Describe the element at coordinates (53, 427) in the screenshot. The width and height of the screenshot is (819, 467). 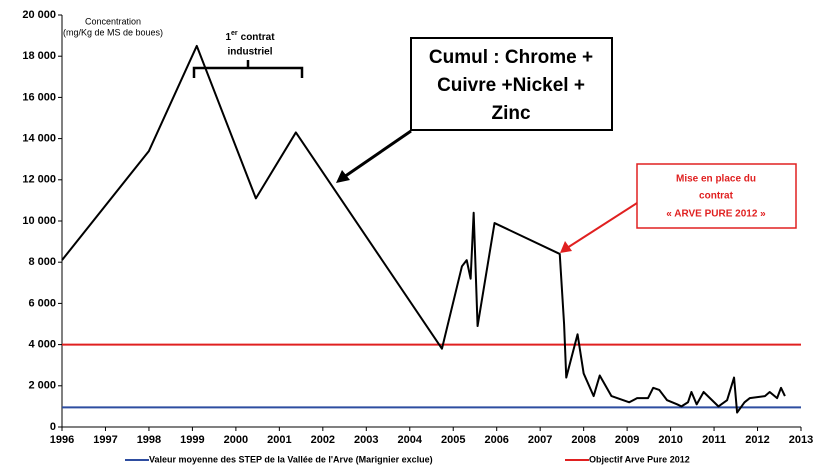
I see `y-tick-label: 0` at that location.